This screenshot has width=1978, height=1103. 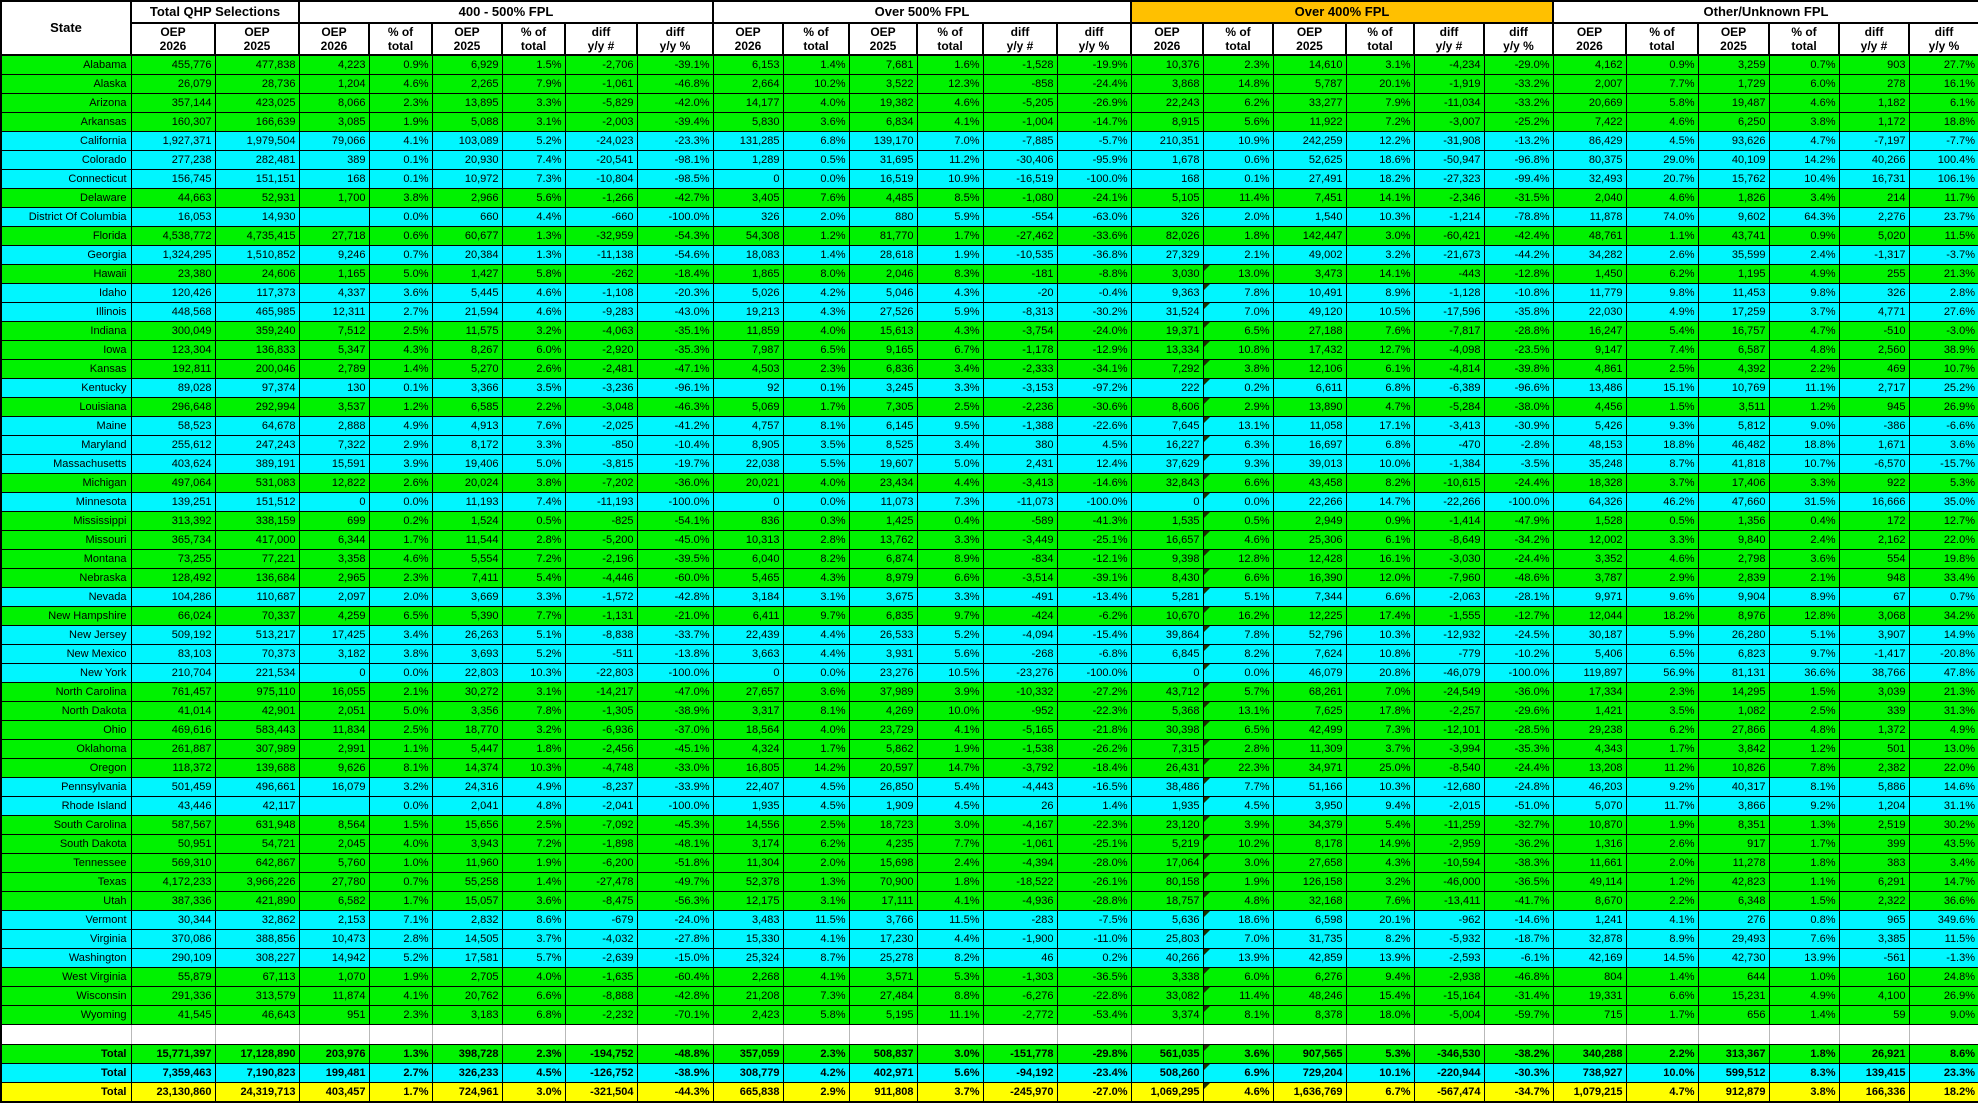 I want to click on value-cell, so click(x=334, y=806).